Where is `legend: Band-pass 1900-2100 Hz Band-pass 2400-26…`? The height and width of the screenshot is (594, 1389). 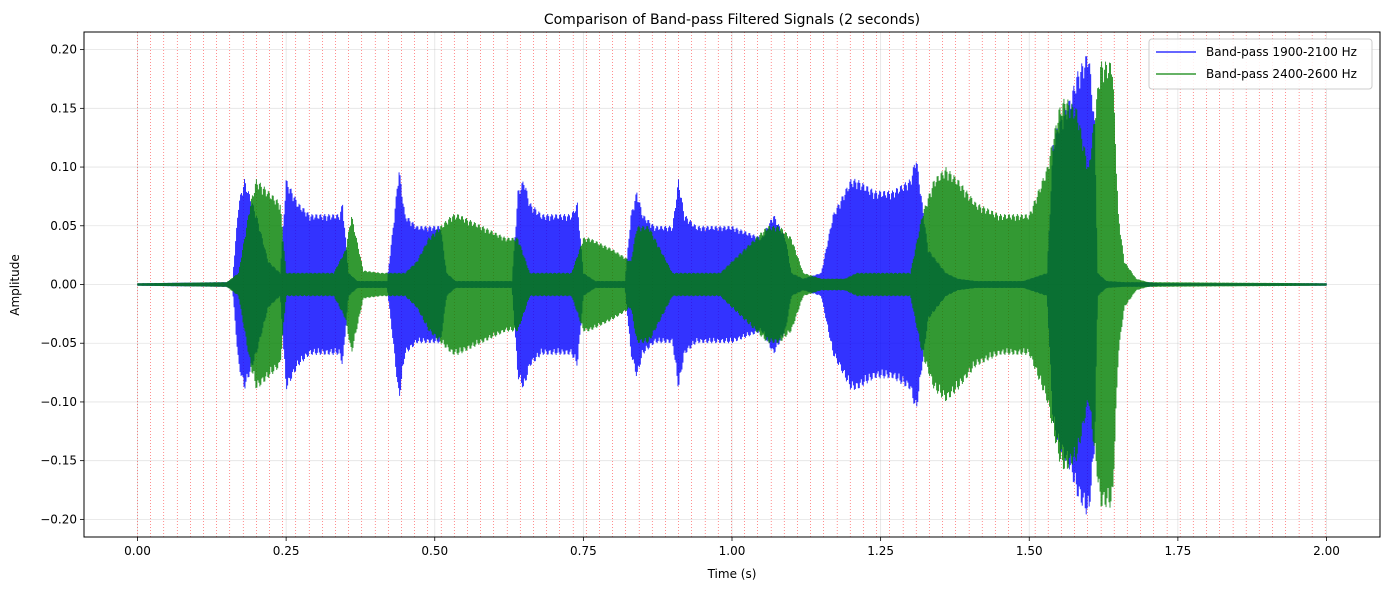 legend: Band-pass 1900-2100 Hz Band-pass 2400-26… is located at coordinates (1260, 64).